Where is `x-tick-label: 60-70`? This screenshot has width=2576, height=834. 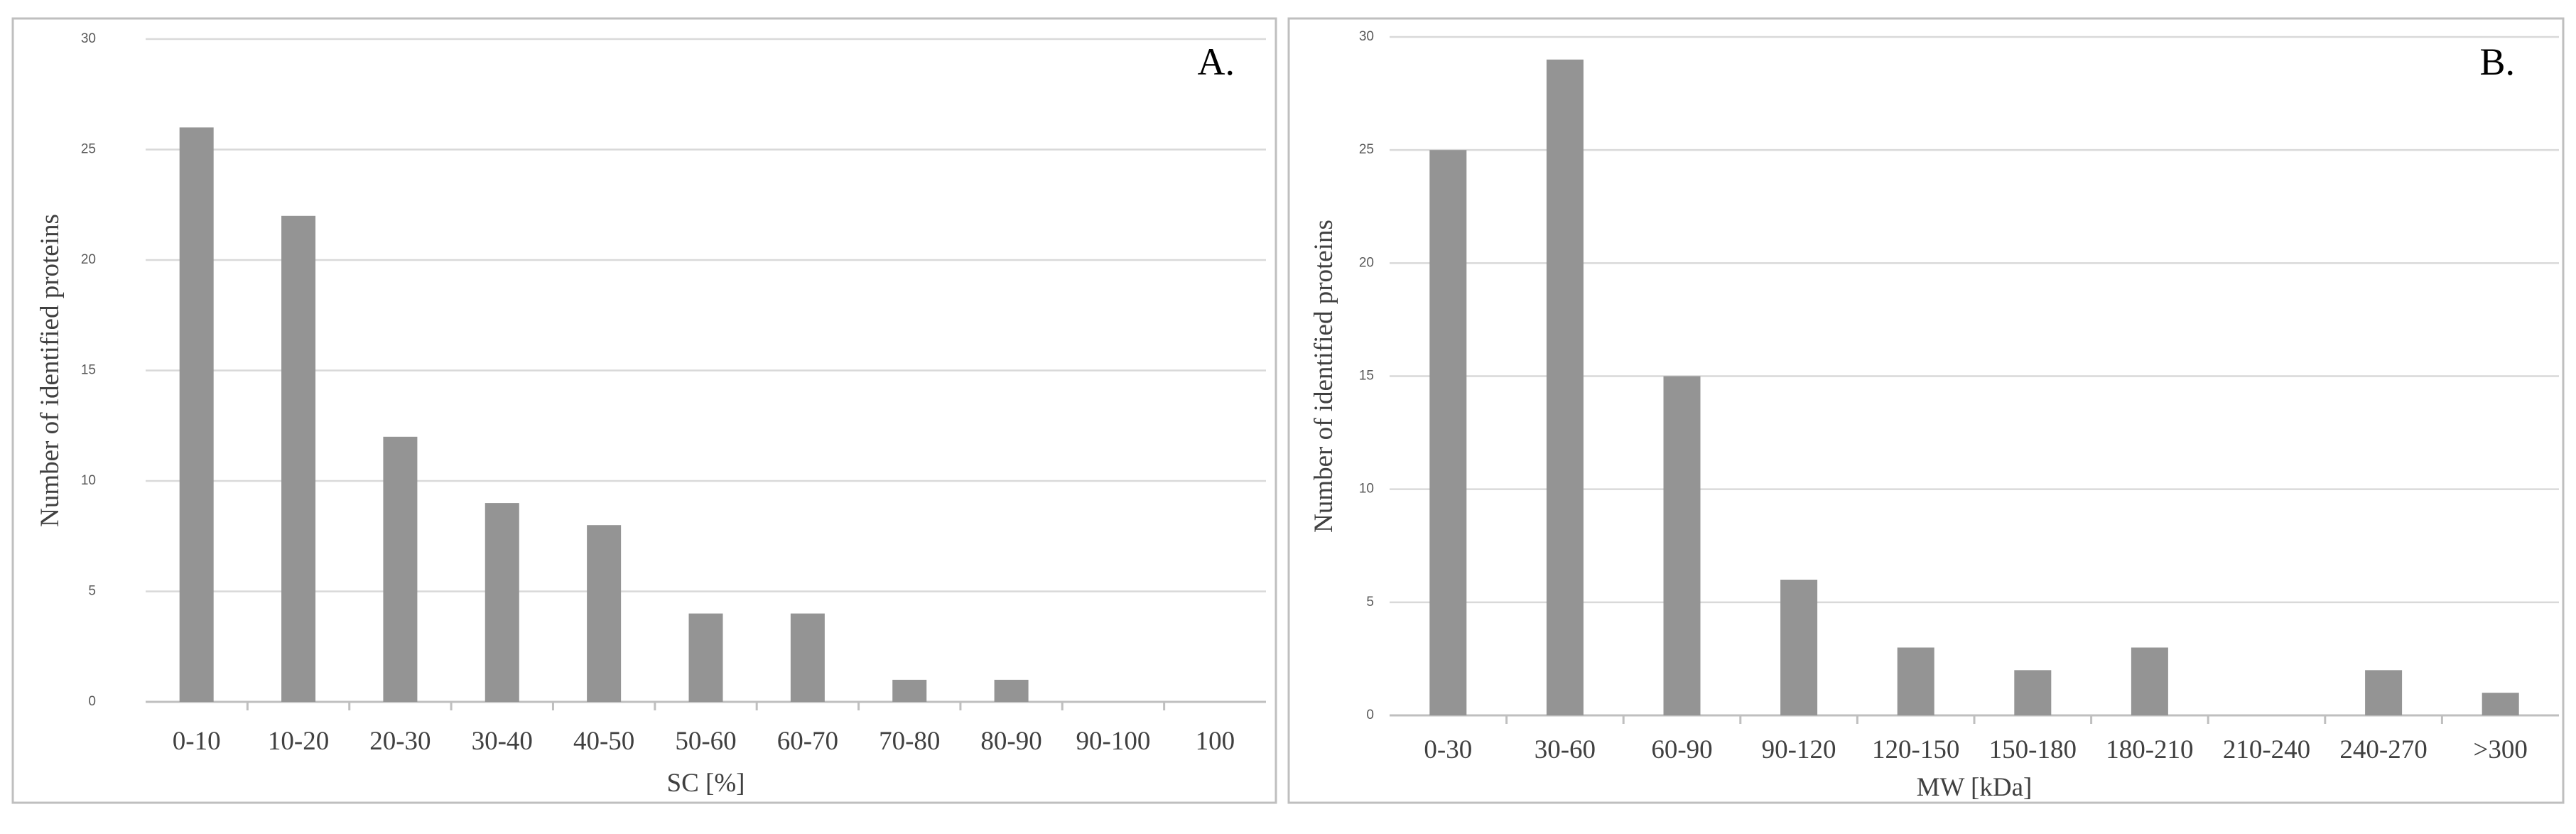
x-tick-label: 60-70 is located at coordinates (807, 741).